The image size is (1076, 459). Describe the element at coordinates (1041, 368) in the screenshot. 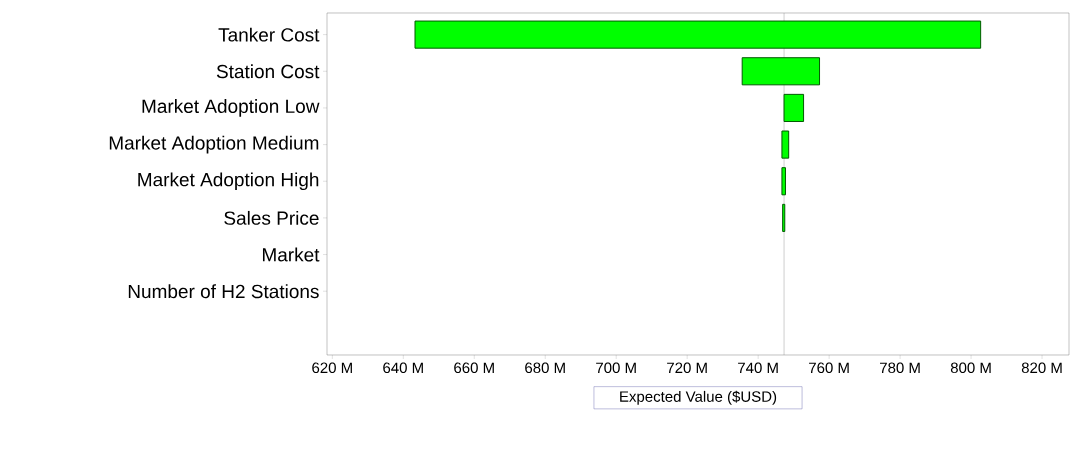

I see `x-tick-label: 820 M` at that location.